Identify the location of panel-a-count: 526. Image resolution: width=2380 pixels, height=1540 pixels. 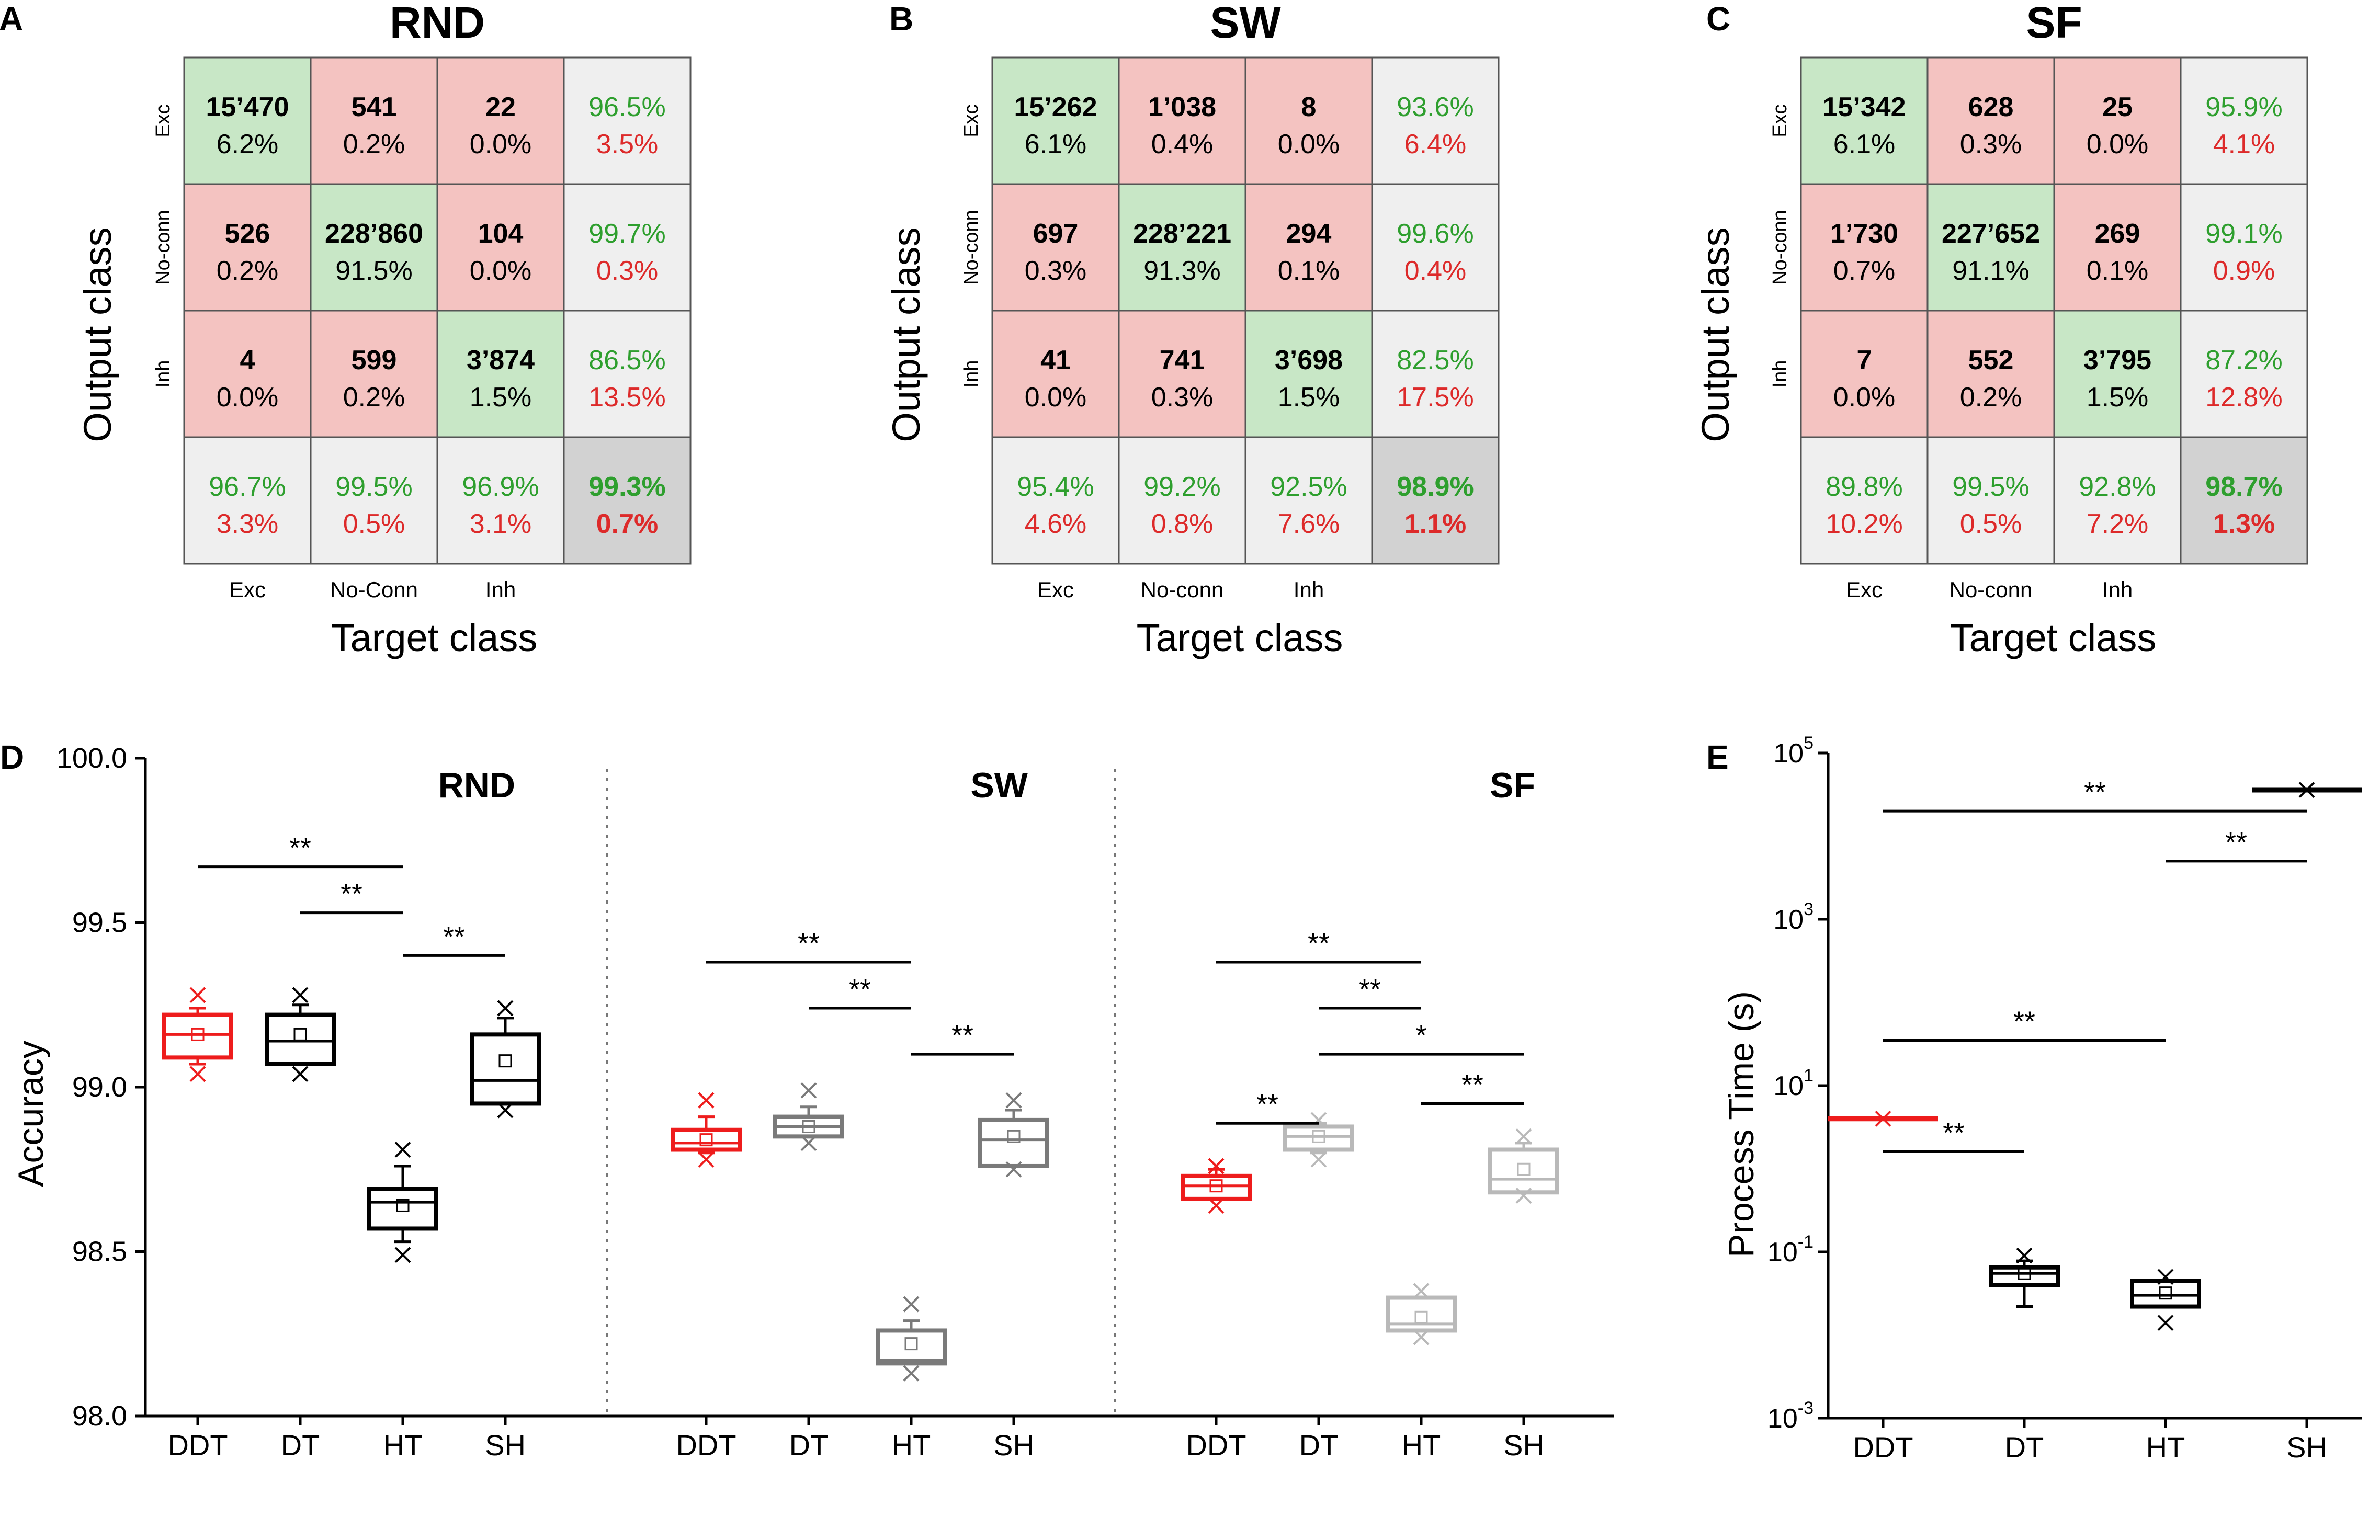
(248, 234).